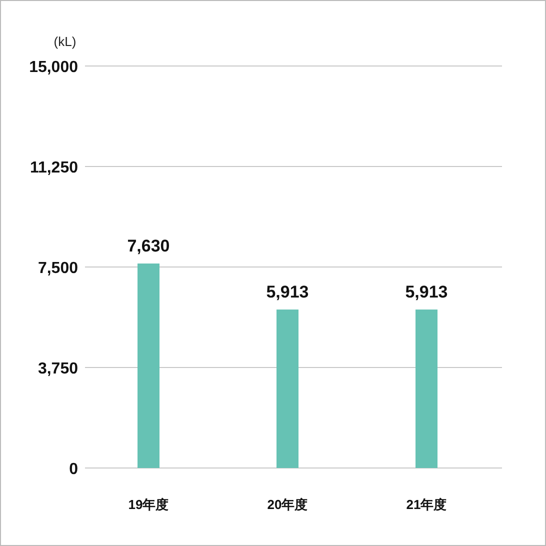  What do you see at coordinates (58, 268) in the screenshot?
I see `y-tick-label: 7,500` at bounding box center [58, 268].